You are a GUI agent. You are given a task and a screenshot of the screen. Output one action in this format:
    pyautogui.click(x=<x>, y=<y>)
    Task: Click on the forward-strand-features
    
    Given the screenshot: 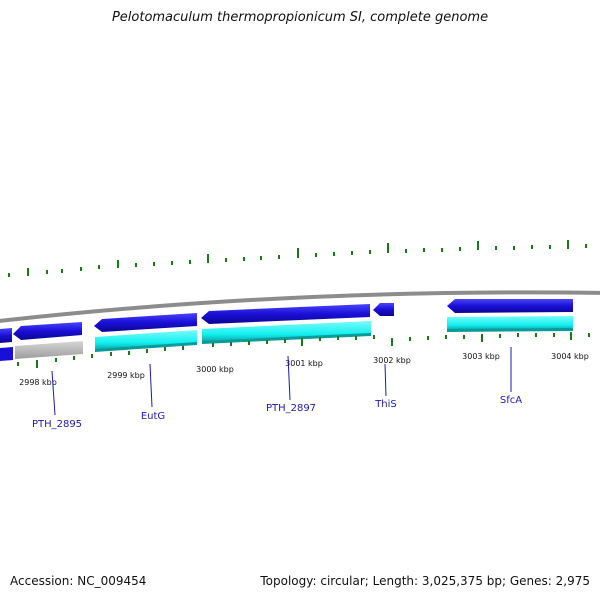 What is the action you would take?
    pyautogui.click(x=286, y=321)
    